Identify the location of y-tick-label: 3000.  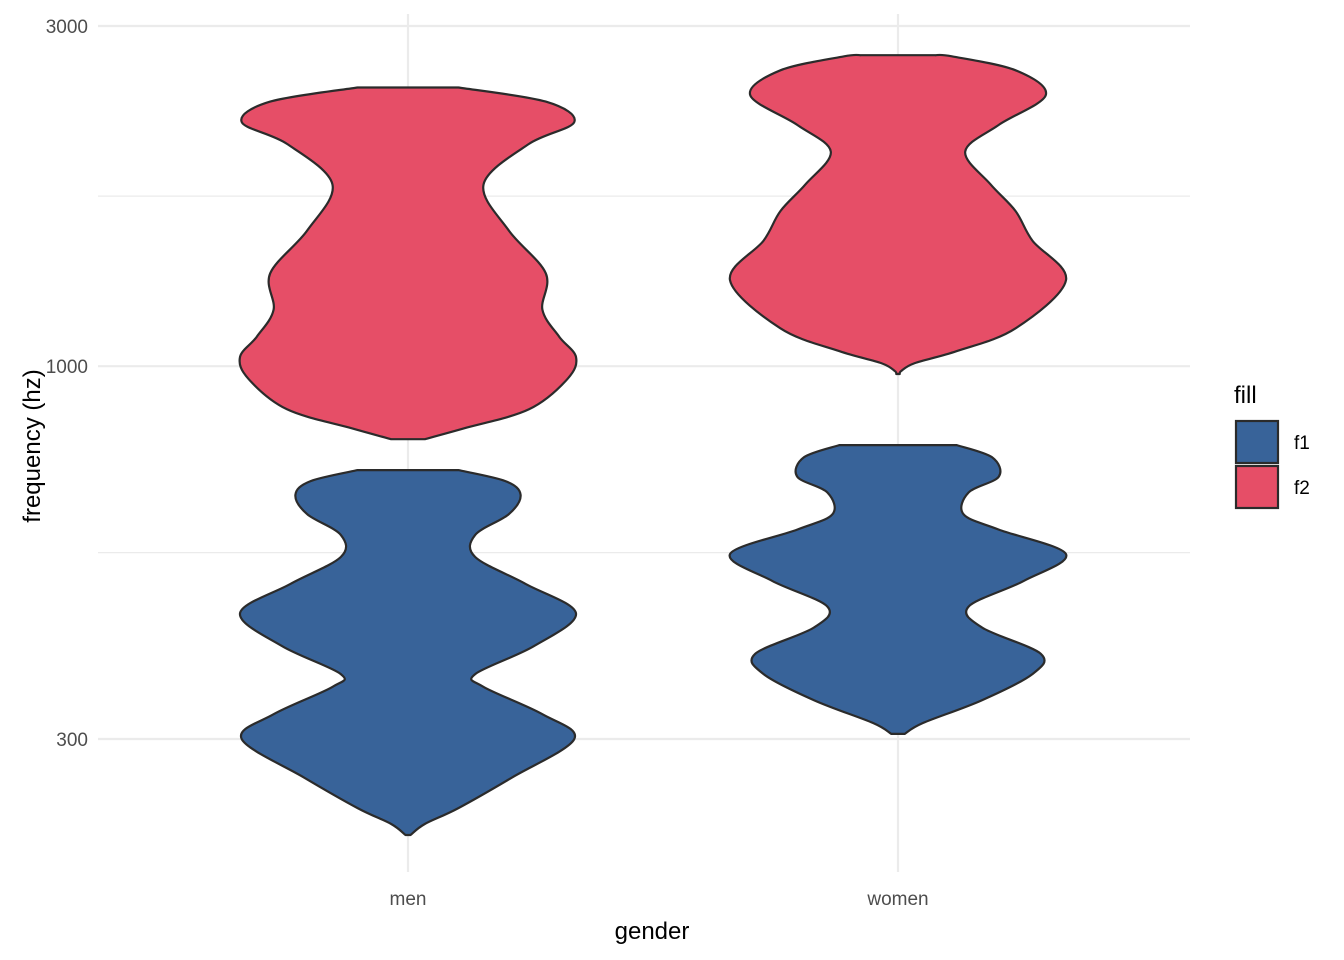
(67, 27).